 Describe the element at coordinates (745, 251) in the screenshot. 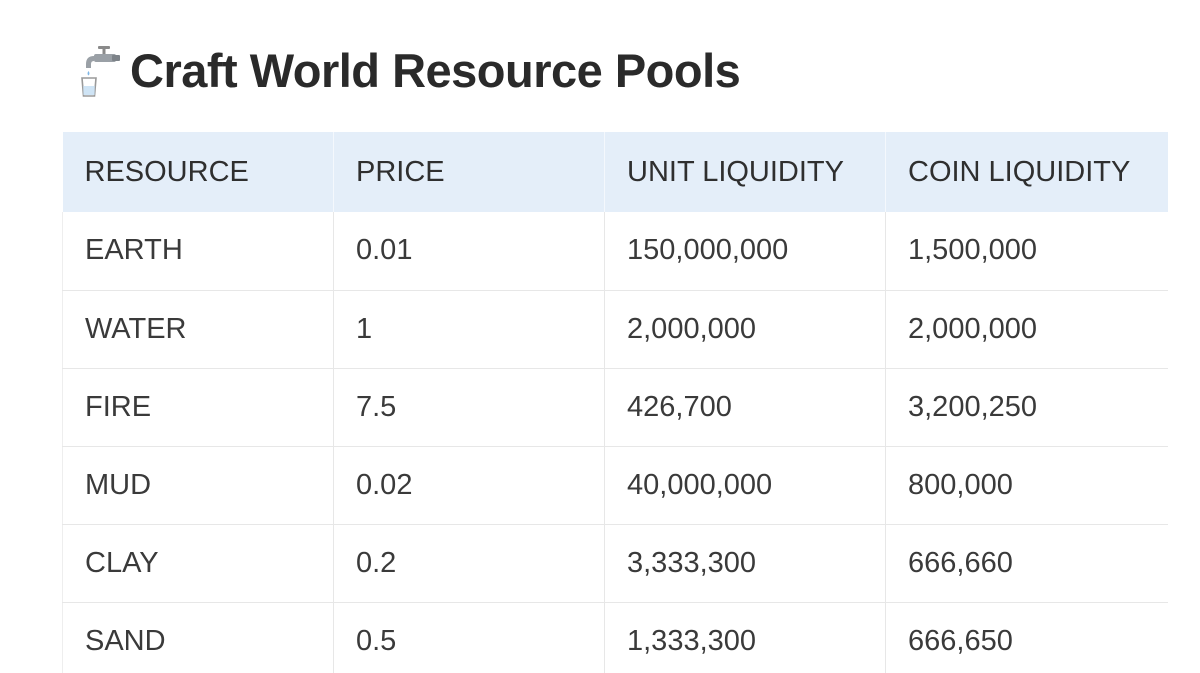

I see `cell-unit-liquidity: 150,000,000` at that location.